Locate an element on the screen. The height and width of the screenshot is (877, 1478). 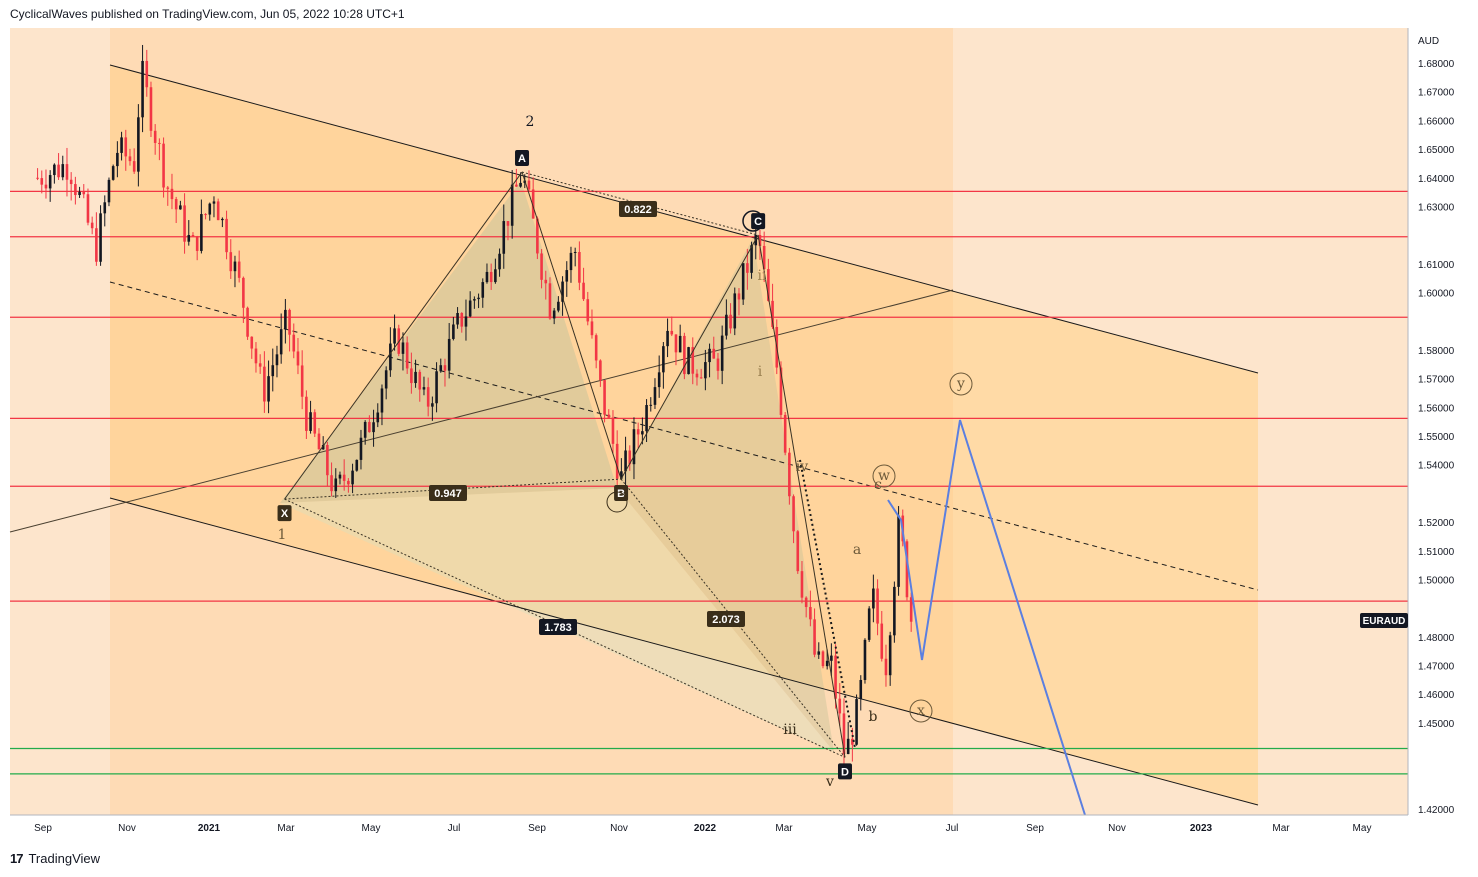
symbol-tag-label: EURAUD is located at coordinates (1384, 621).